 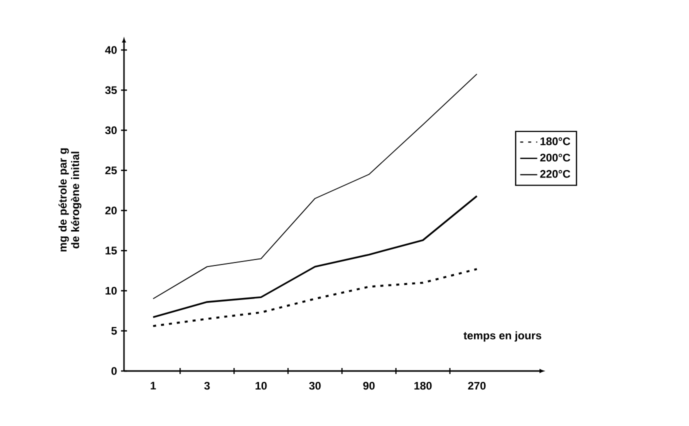 What do you see at coordinates (503, 336) in the screenshot?
I see `x-axis-title: temps en jours` at bounding box center [503, 336].